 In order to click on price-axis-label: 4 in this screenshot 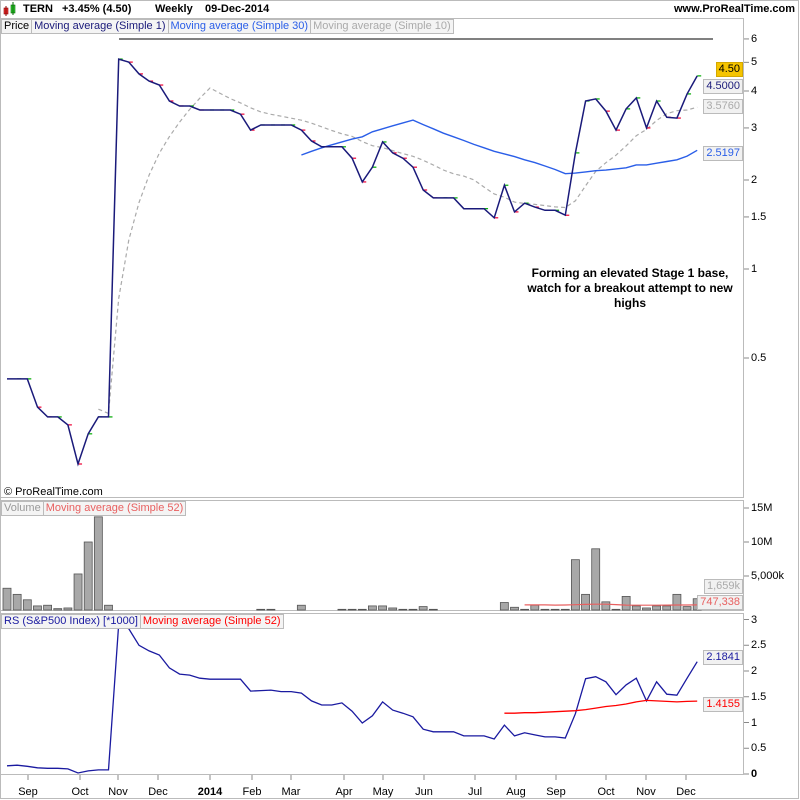, I will do `click(754, 91)`.